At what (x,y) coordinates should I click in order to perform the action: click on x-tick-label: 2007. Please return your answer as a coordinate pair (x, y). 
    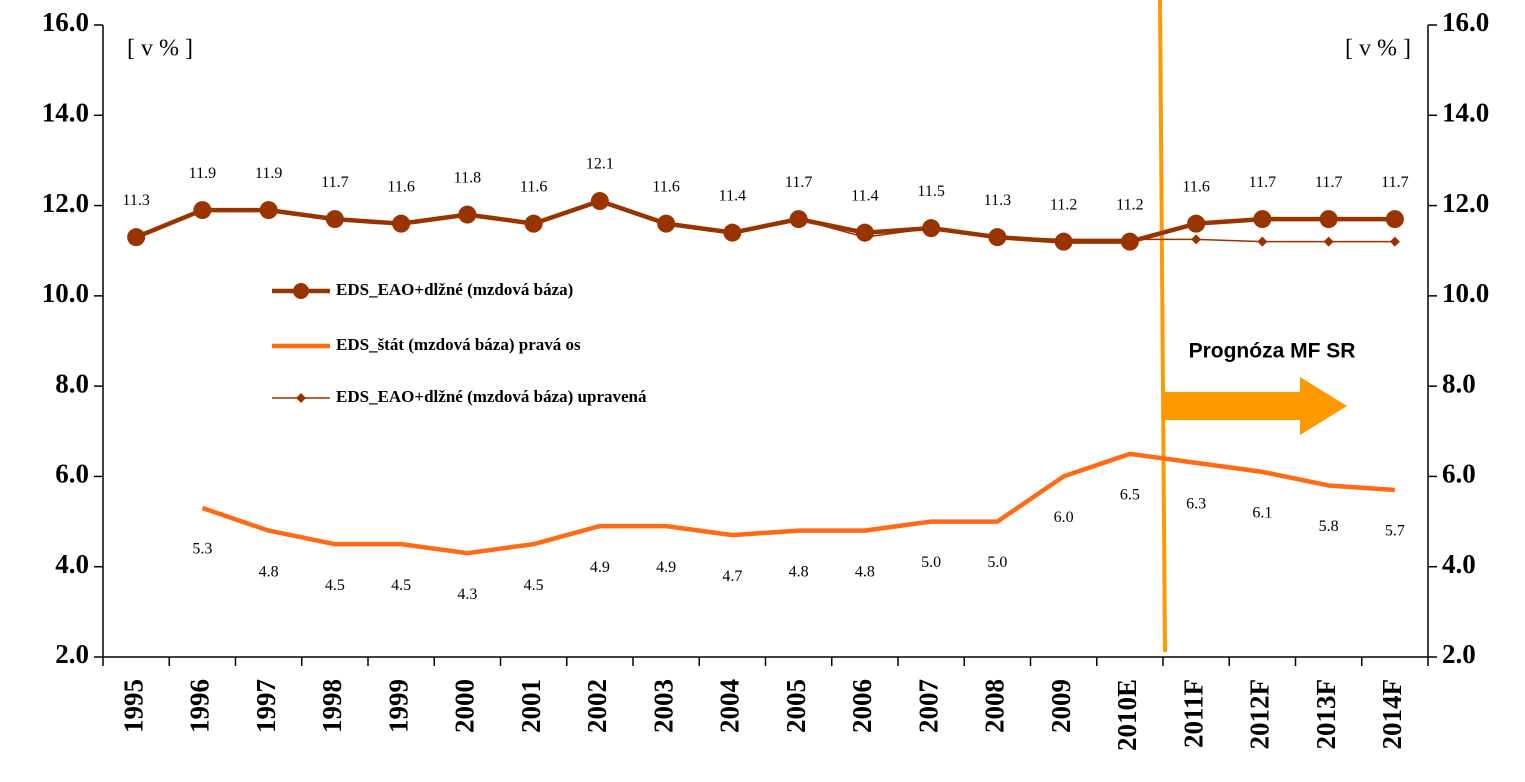
    Looking at the image, I should click on (928, 706).